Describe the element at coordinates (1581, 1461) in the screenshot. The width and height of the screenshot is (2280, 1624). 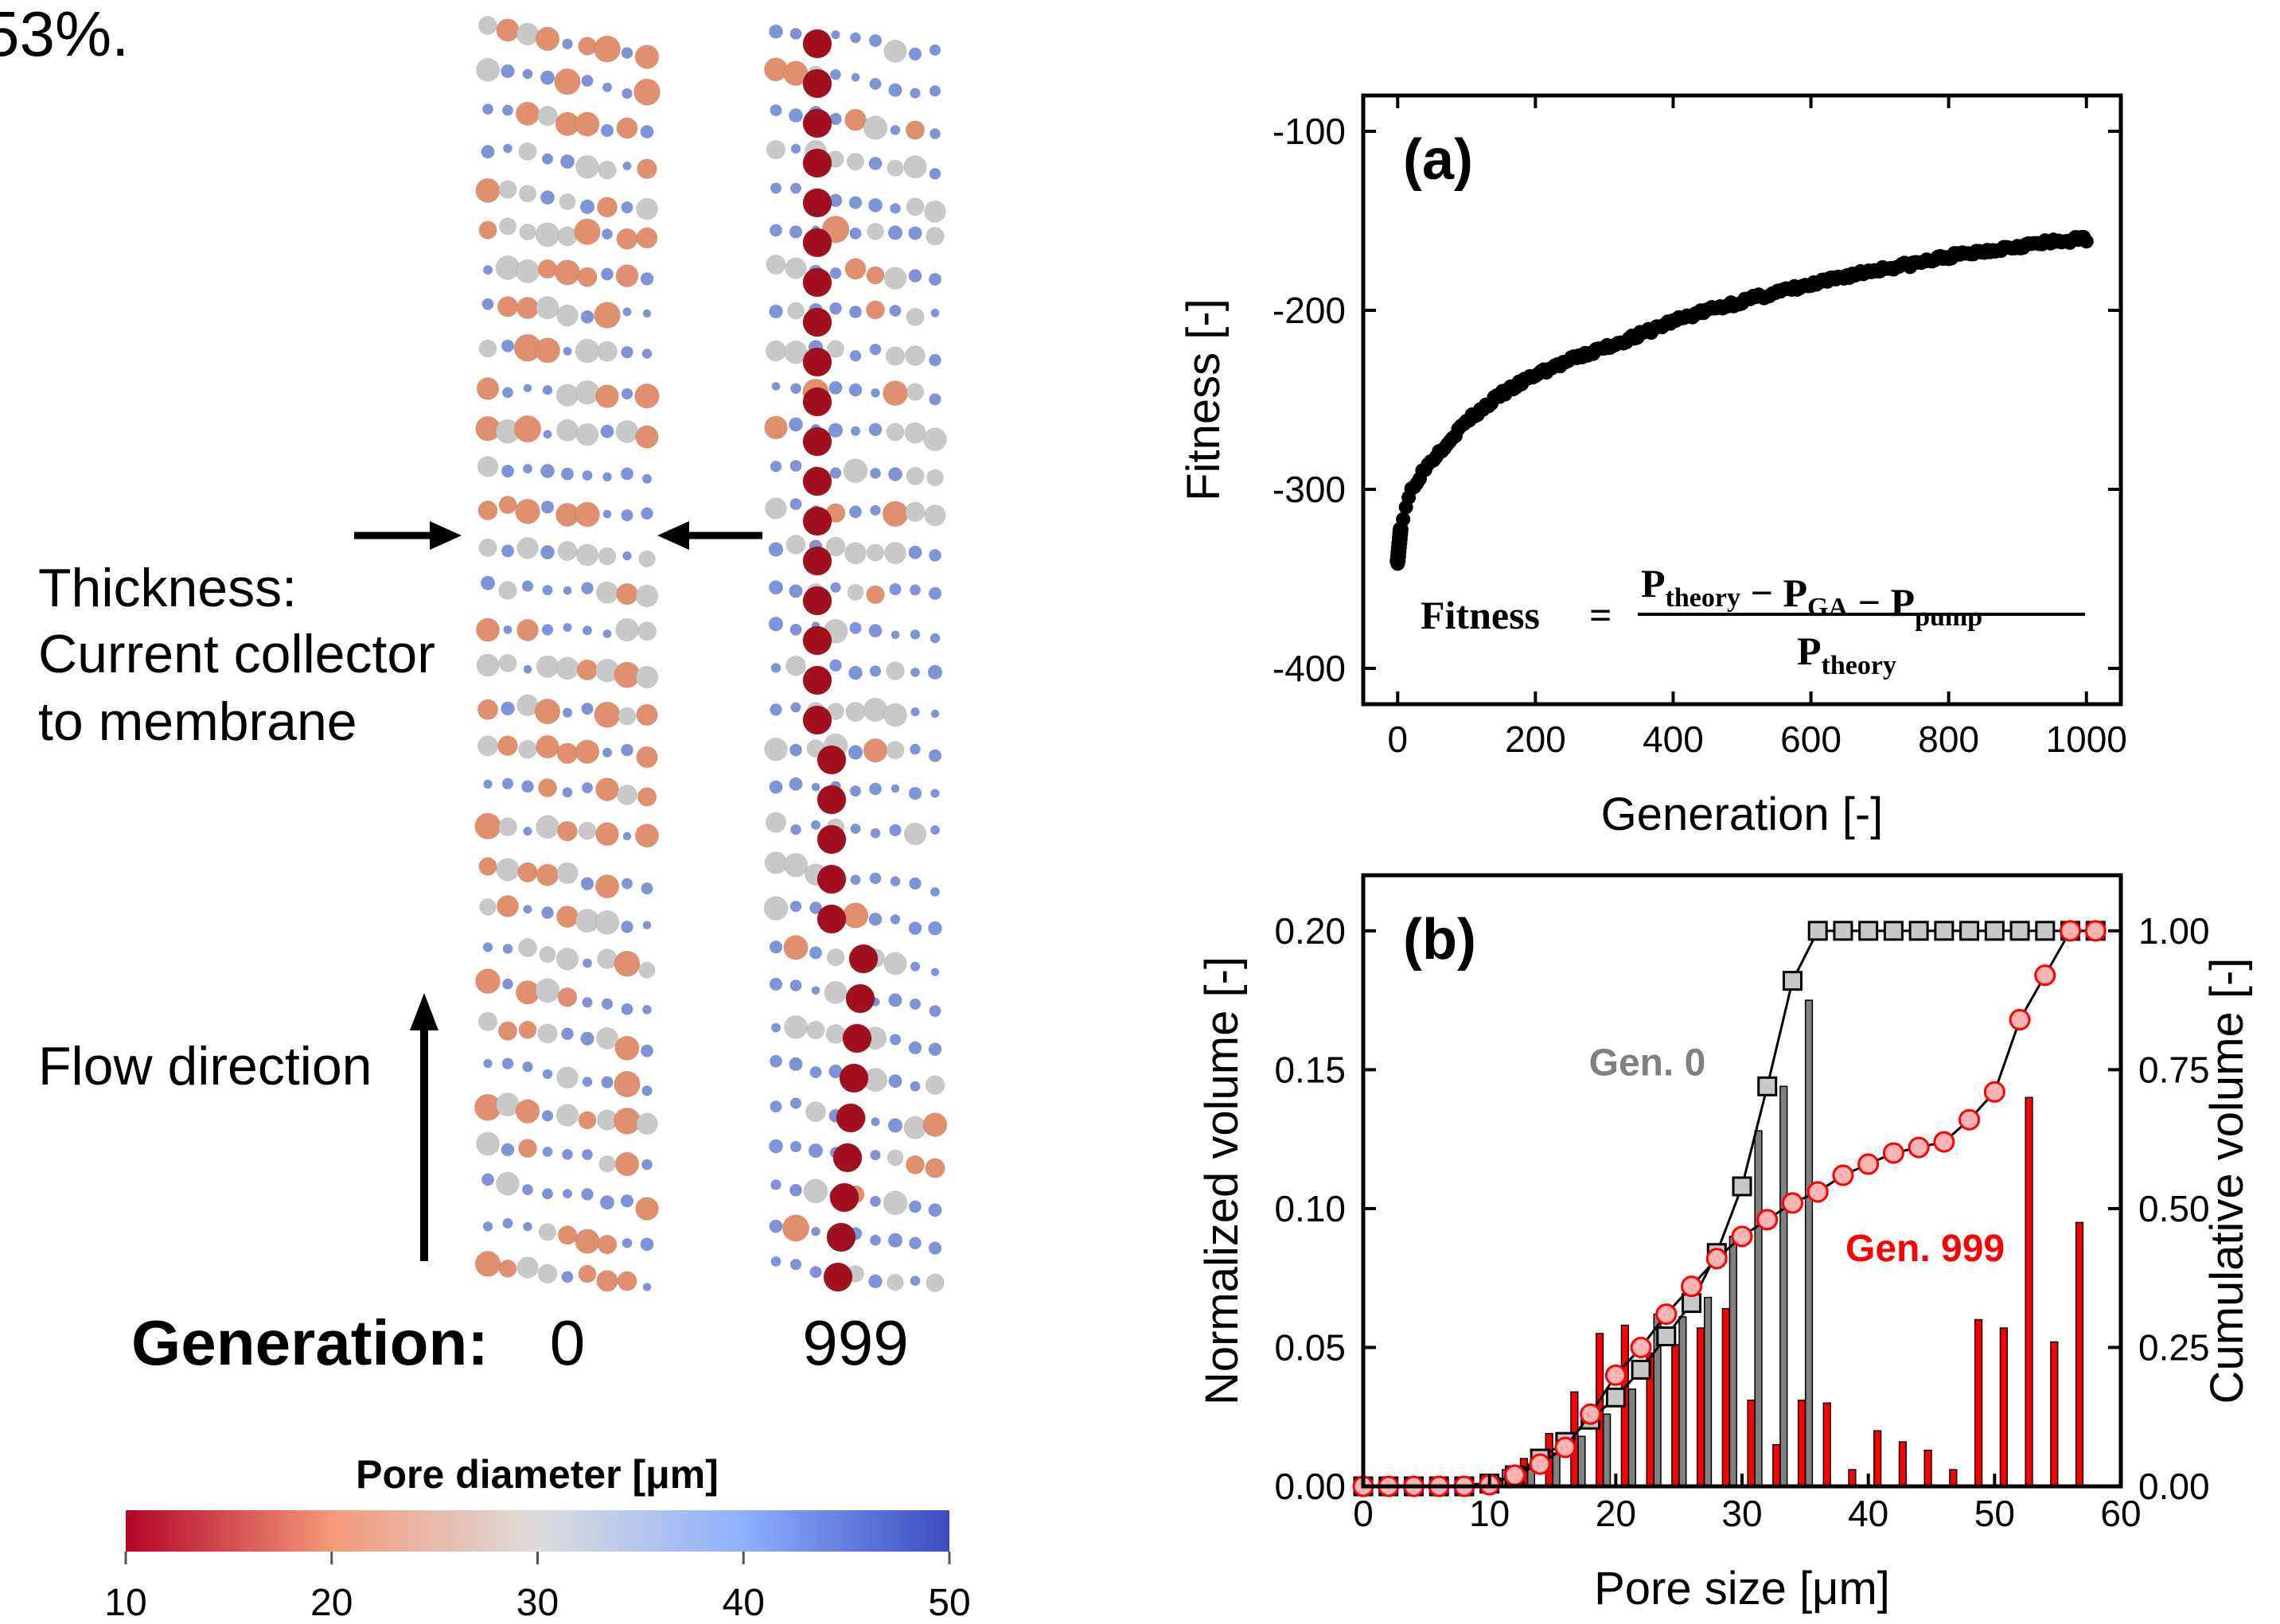
I see `bar-gen0` at that location.